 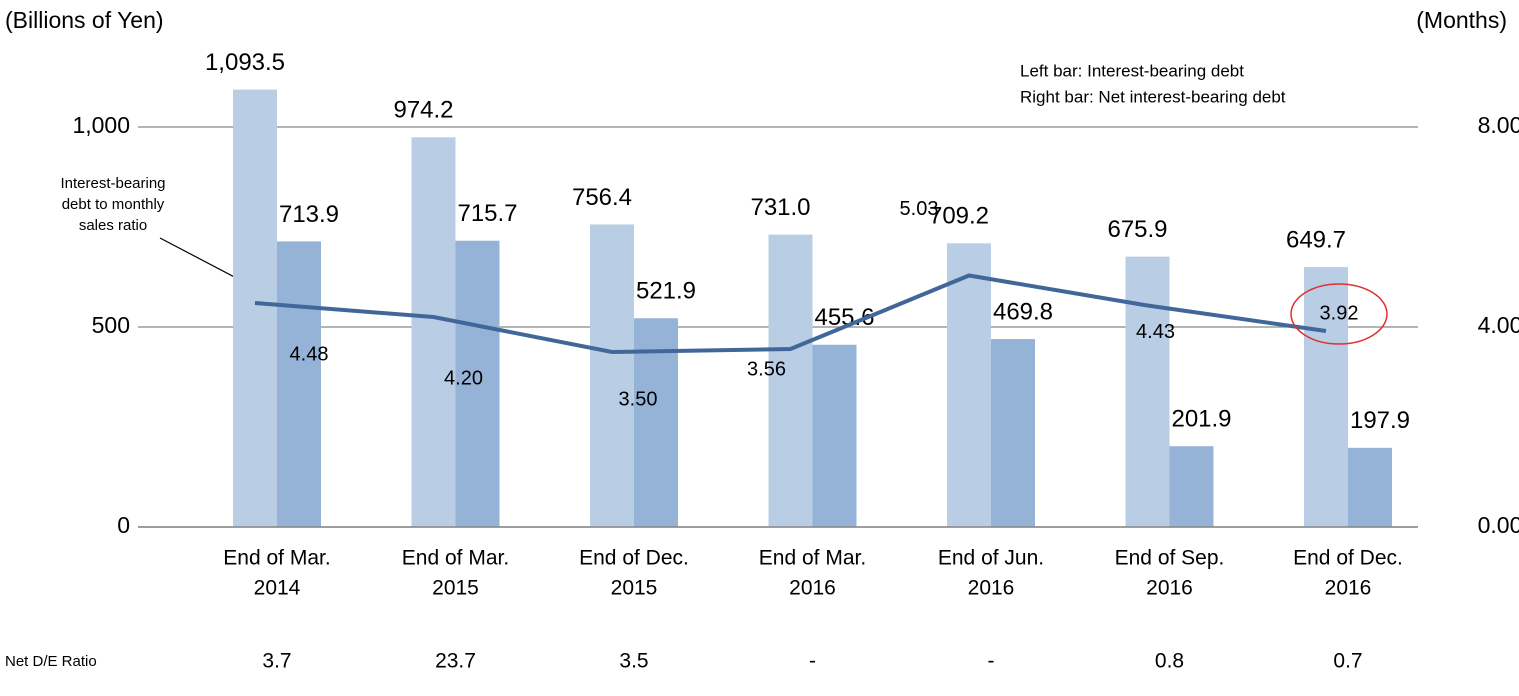 I want to click on x-tick-label: 2014, so click(x=277, y=588).